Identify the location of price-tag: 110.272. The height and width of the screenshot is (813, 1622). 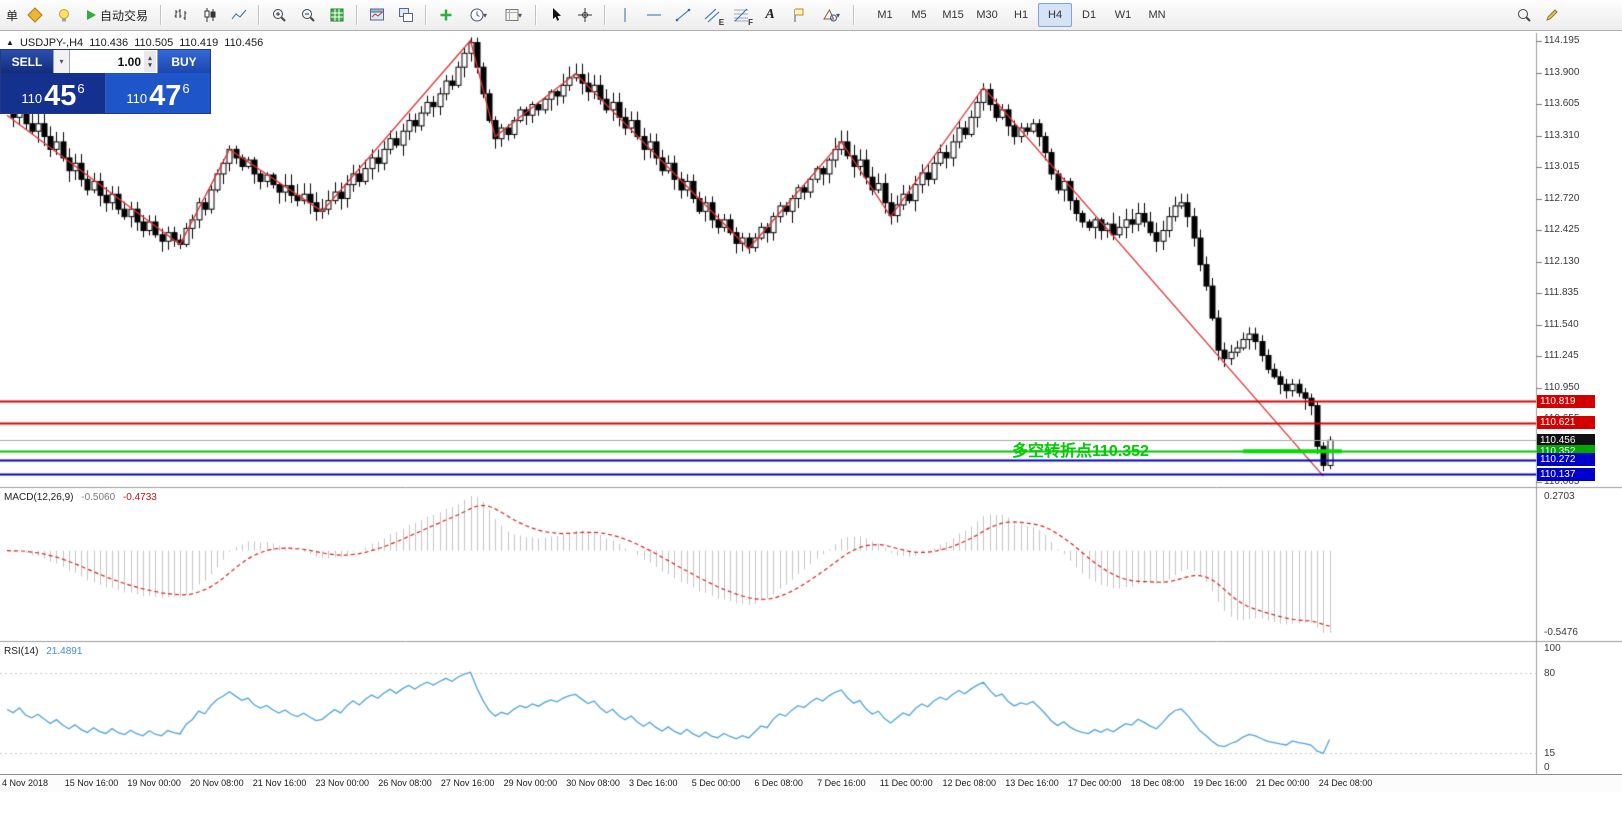
(1566, 460).